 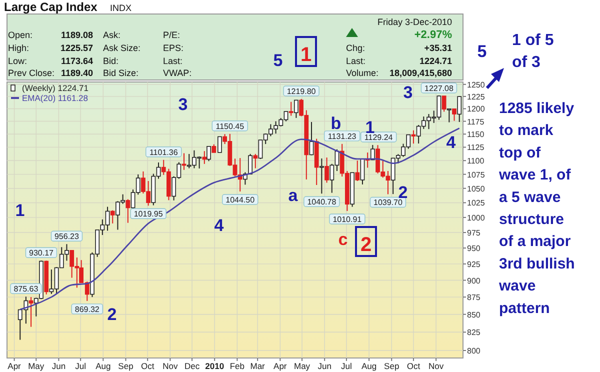 What do you see at coordinates (343, 239) in the screenshot?
I see `annotation: c` at bounding box center [343, 239].